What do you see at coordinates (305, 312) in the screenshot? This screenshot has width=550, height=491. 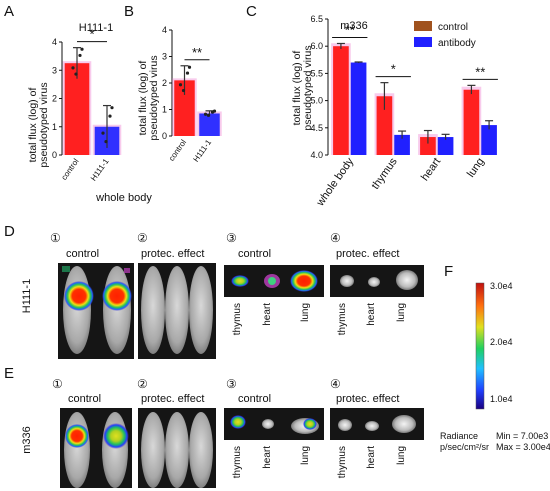 I see `row-d-organ-label-lung-1: lung` at bounding box center [305, 312].